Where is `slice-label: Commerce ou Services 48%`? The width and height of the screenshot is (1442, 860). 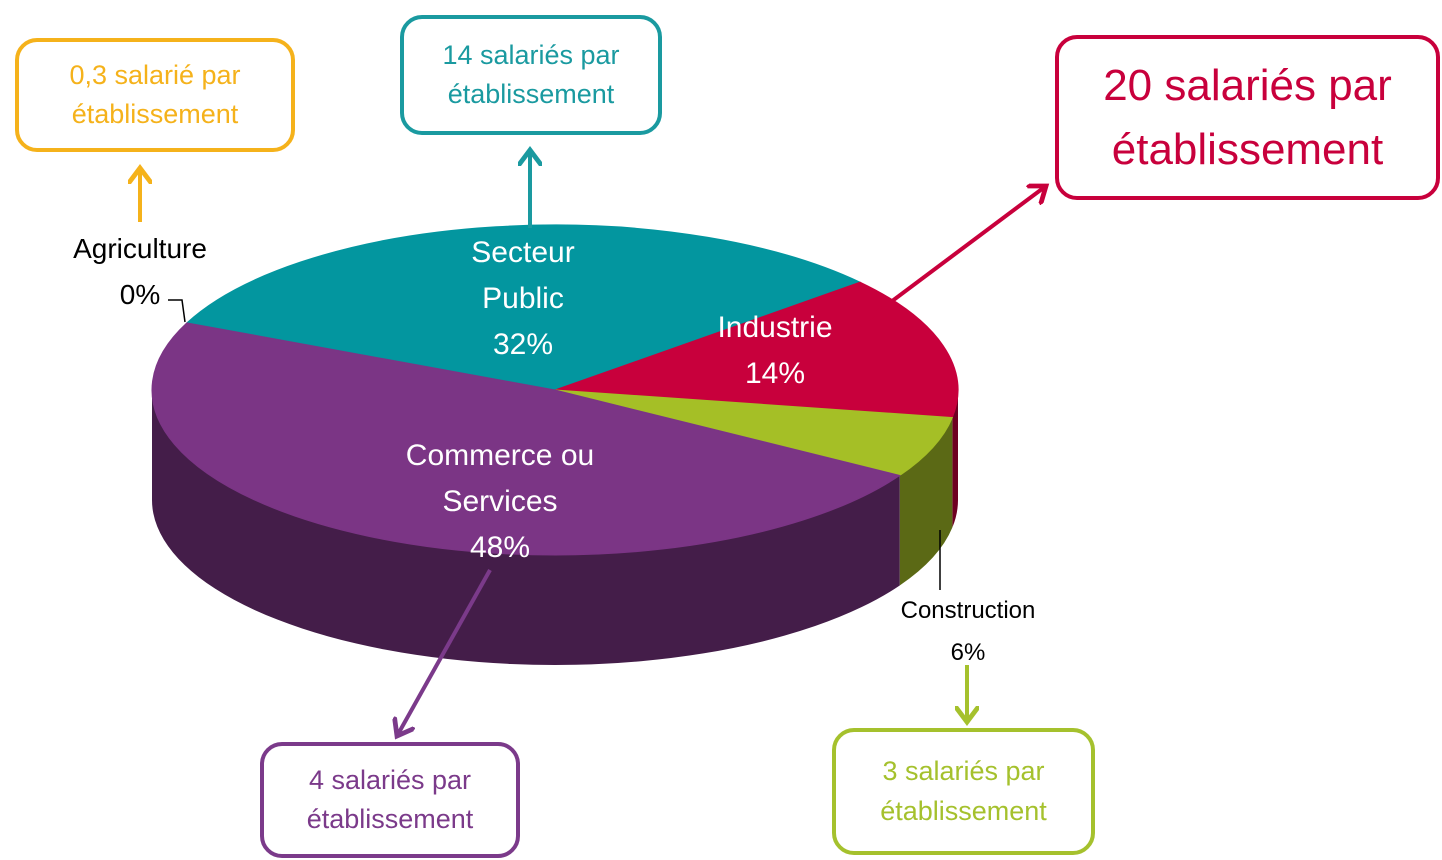 slice-label: Commerce ou Services 48% is located at coordinates (500, 502).